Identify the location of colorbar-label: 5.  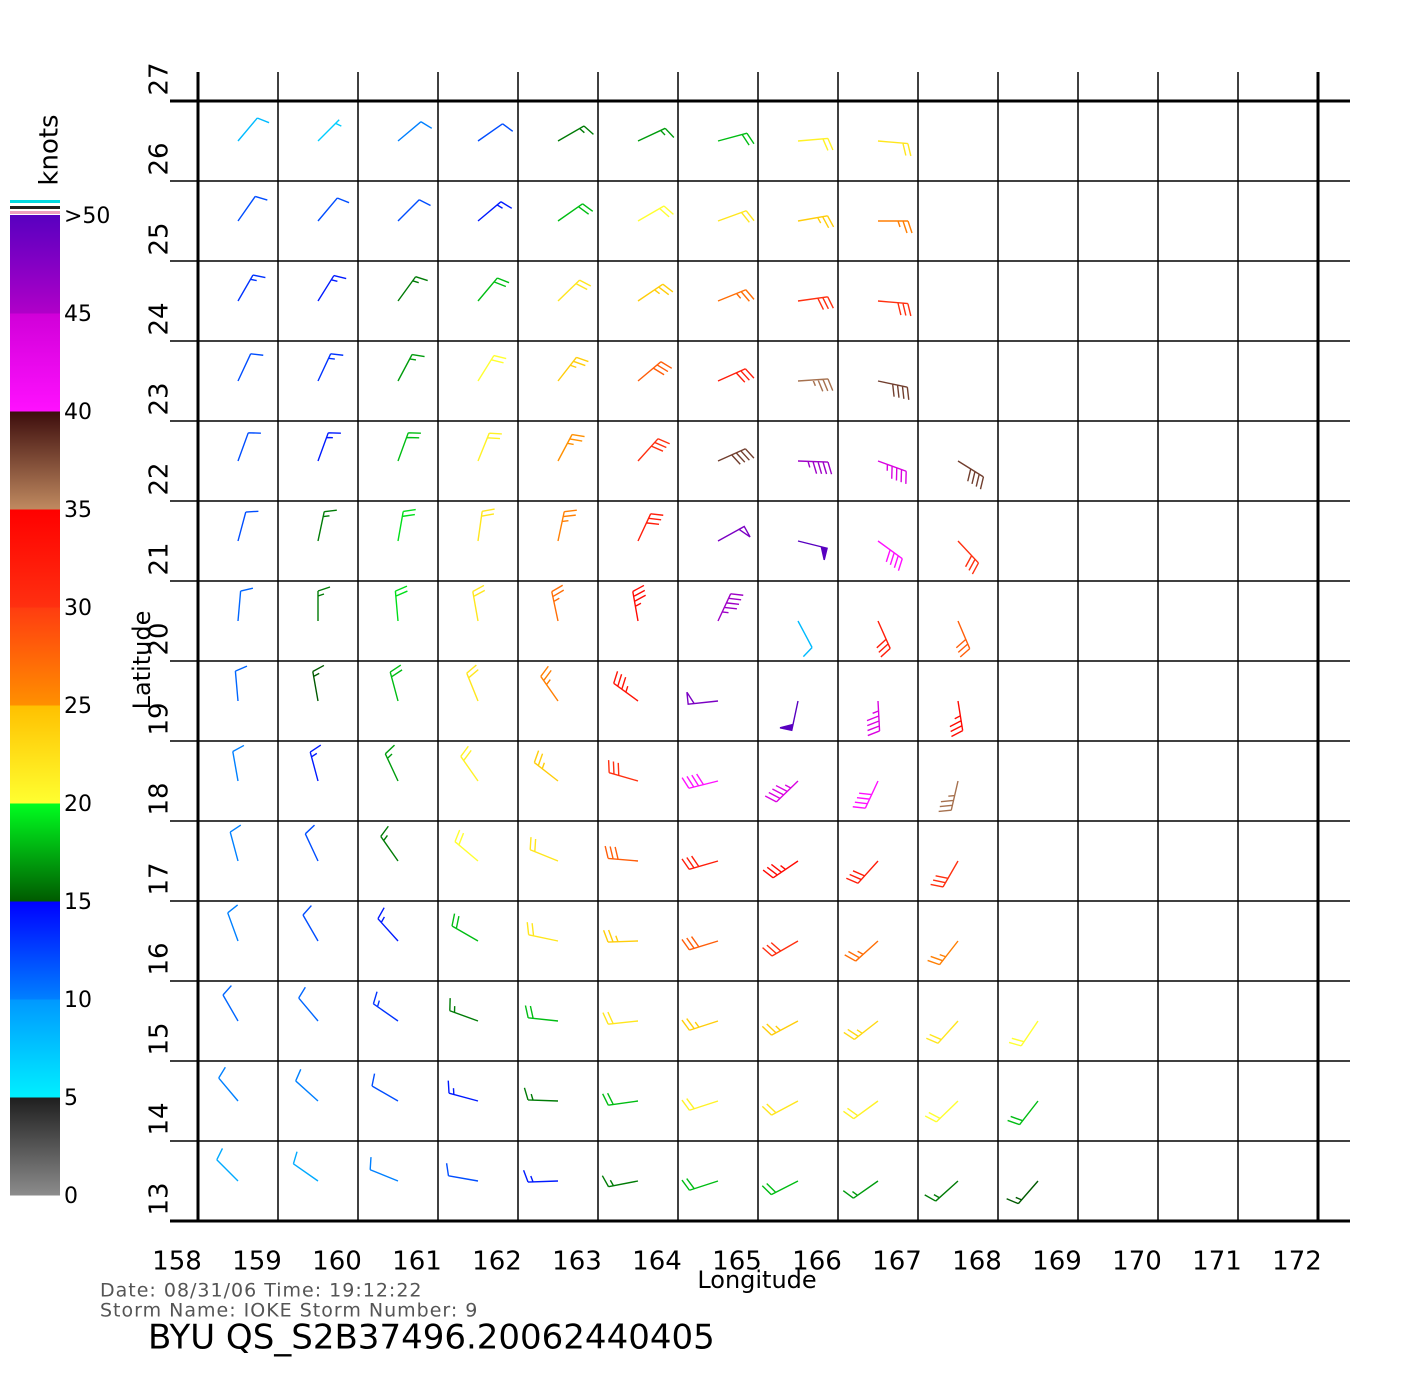
(71, 1098).